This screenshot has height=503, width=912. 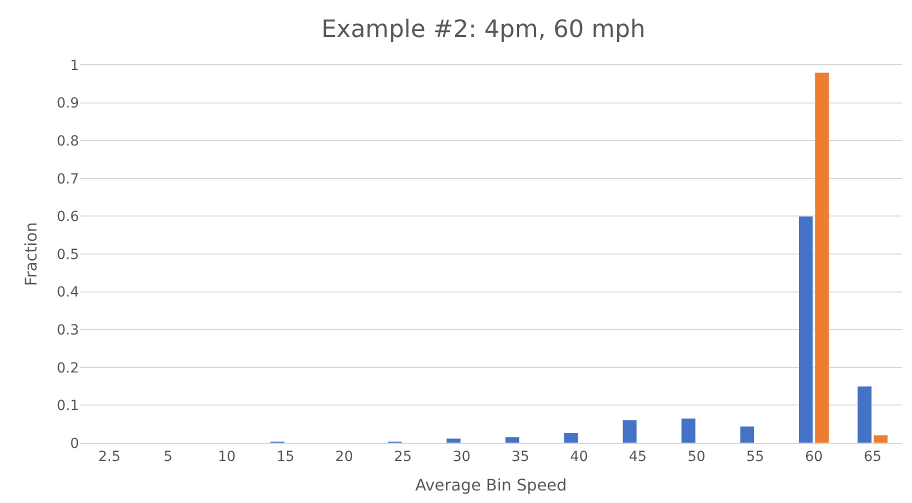 What do you see at coordinates (68, 292) in the screenshot?
I see `y-tick-label: 0.4` at bounding box center [68, 292].